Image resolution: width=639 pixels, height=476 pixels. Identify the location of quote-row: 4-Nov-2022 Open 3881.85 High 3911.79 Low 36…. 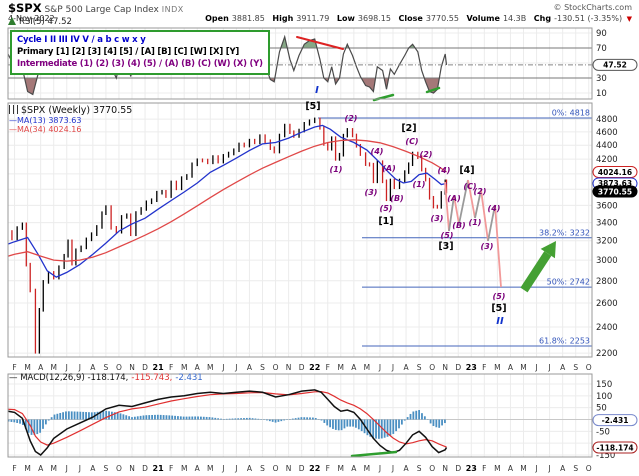
(320, 18).